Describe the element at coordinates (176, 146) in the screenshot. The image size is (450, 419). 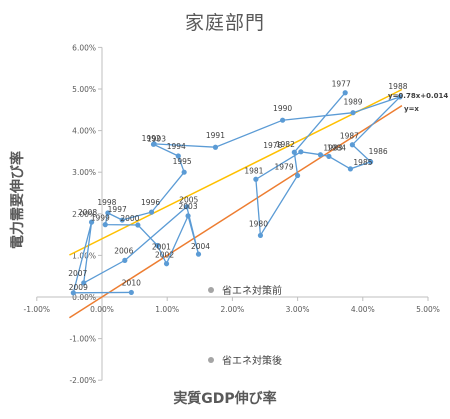
I see `data-label-1994: 1994` at that location.